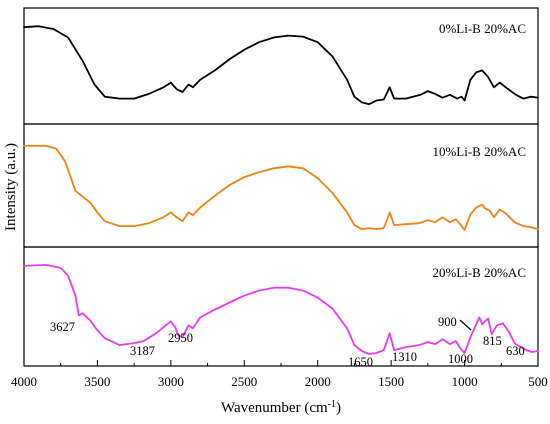  Describe the element at coordinates (281, 407) in the screenshot. I see `x-axis-title: Wavenumber (cm-1)` at that location.